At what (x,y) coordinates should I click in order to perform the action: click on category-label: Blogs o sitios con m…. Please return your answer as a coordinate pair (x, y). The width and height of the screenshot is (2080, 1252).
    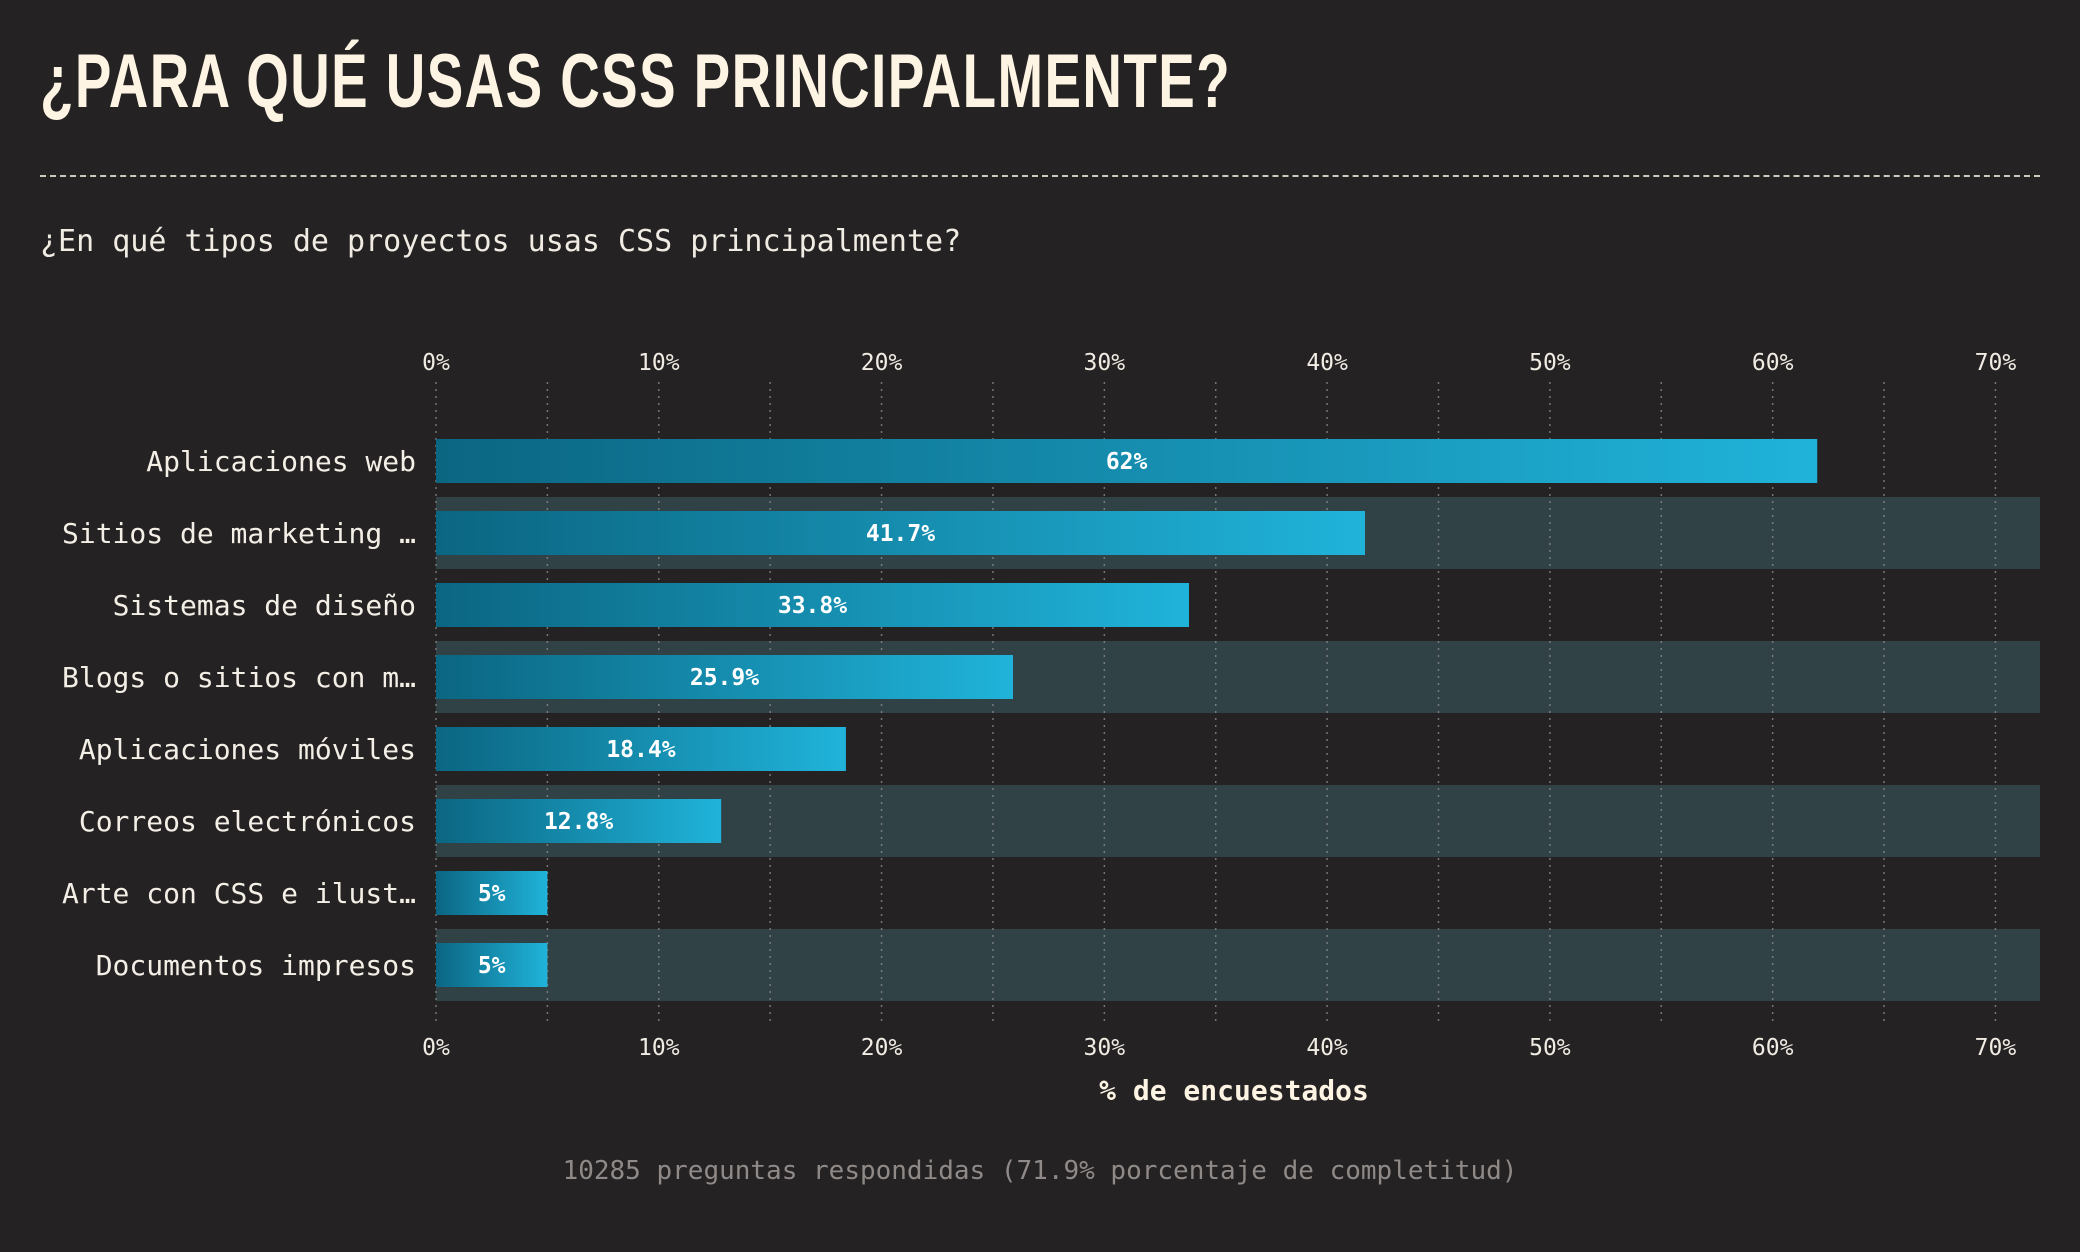
    Looking at the image, I should click on (239, 677).